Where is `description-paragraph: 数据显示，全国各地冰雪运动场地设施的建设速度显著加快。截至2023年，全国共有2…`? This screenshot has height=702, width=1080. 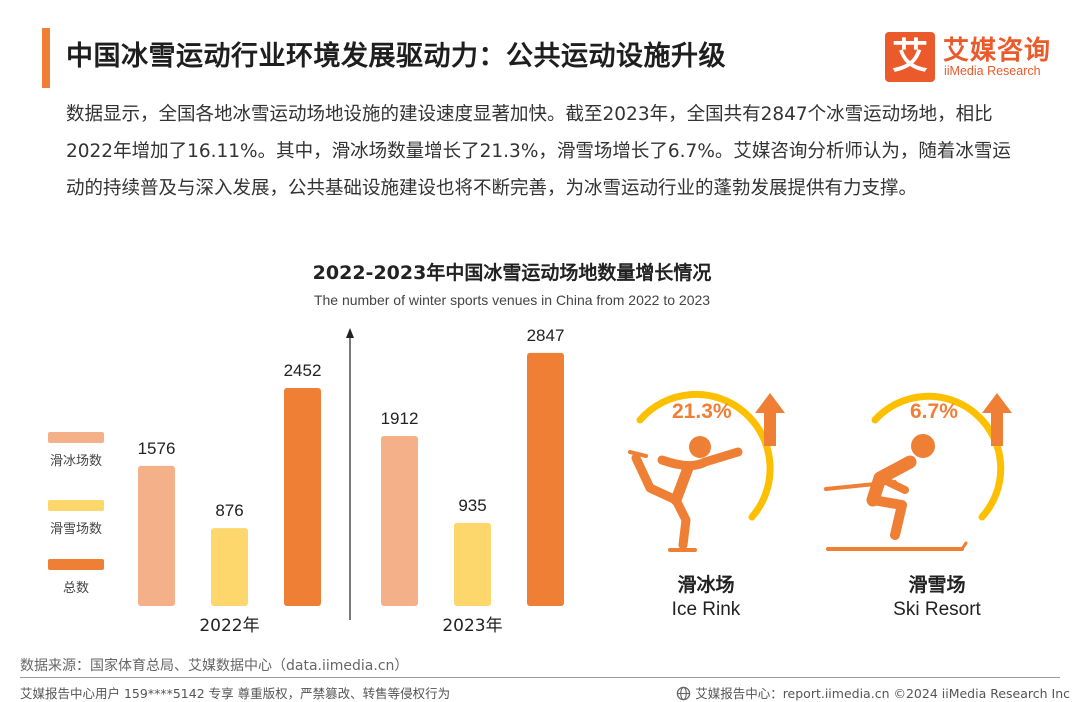
description-paragraph: 数据显示，全国各地冰雪运动场地设施的建设速度显著加快。截至2023年，全国共有2… is located at coordinates (538, 151).